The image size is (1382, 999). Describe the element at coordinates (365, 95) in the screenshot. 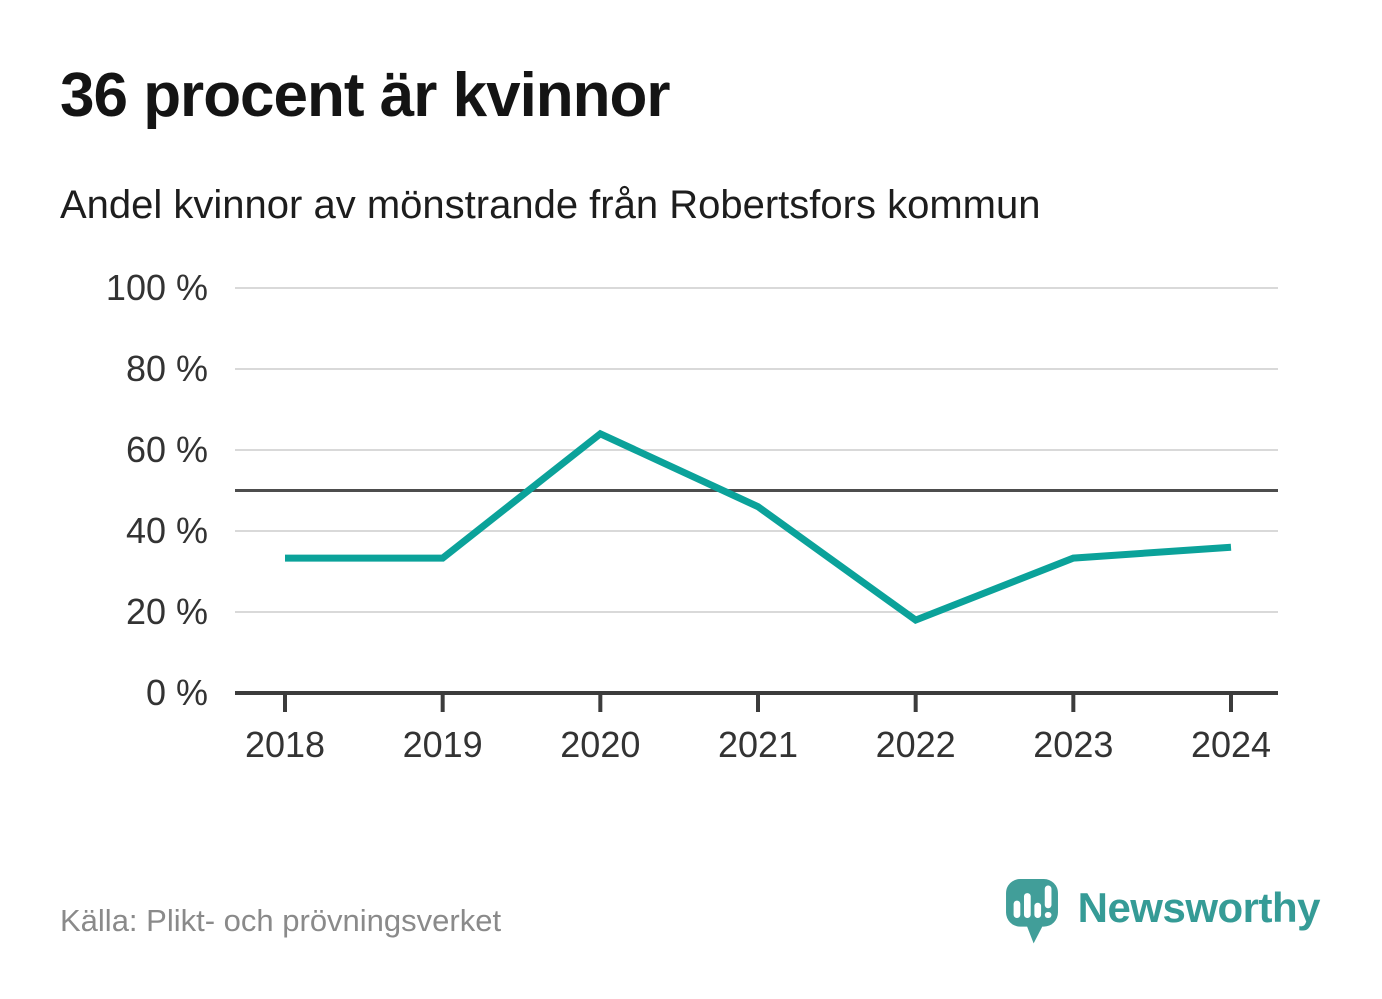

I see `page-title: 36 procent är kvinnor` at that location.